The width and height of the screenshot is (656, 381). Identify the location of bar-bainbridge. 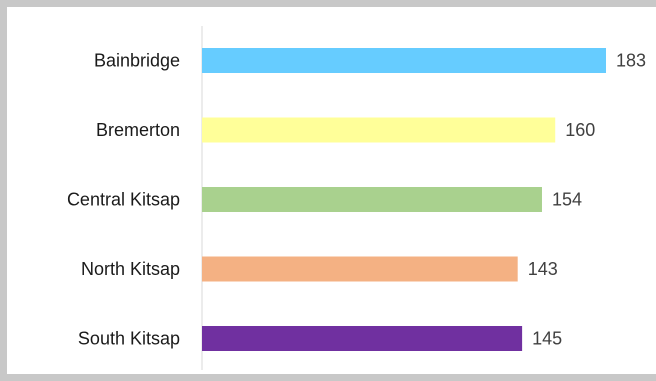
(404, 60).